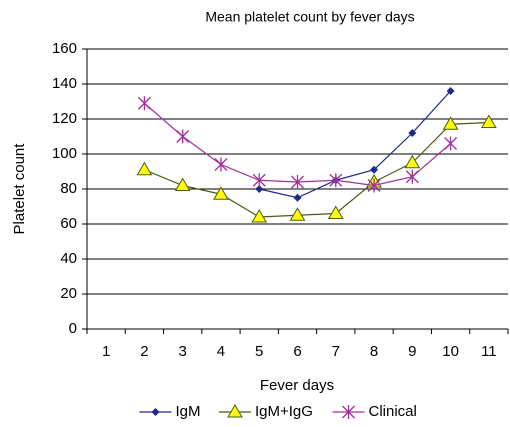  What do you see at coordinates (68, 188) in the screenshot?
I see `y-tick-label: 80` at bounding box center [68, 188].